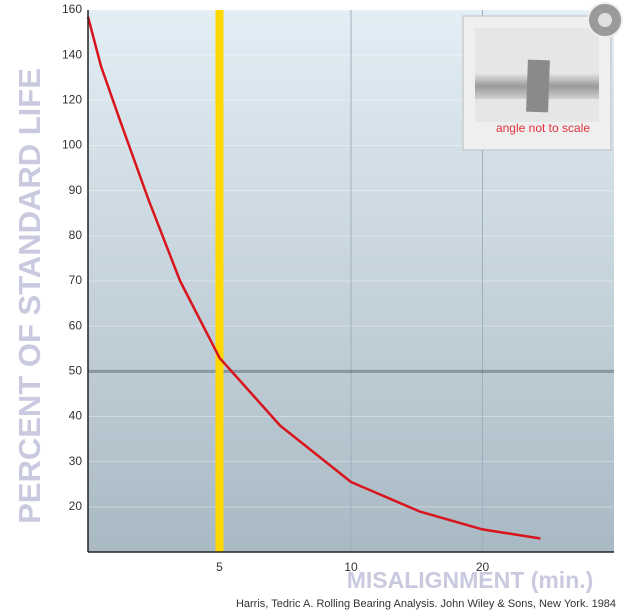 The width and height of the screenshot is (640, 612). Describe the element at coordinates (76, 190) in the screenshot. I see `y-tick-label: 90` at that location.